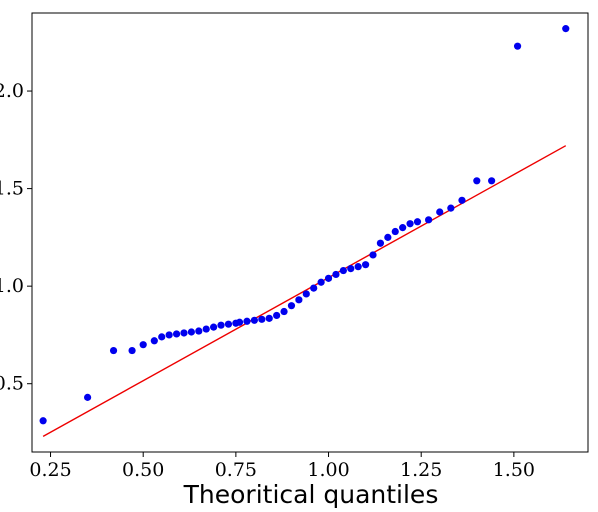 The image size is (598, 512). Describe the element at coordinates (12, 91) in the screenshot. I see `y-tick-label: 2.0` at that location.